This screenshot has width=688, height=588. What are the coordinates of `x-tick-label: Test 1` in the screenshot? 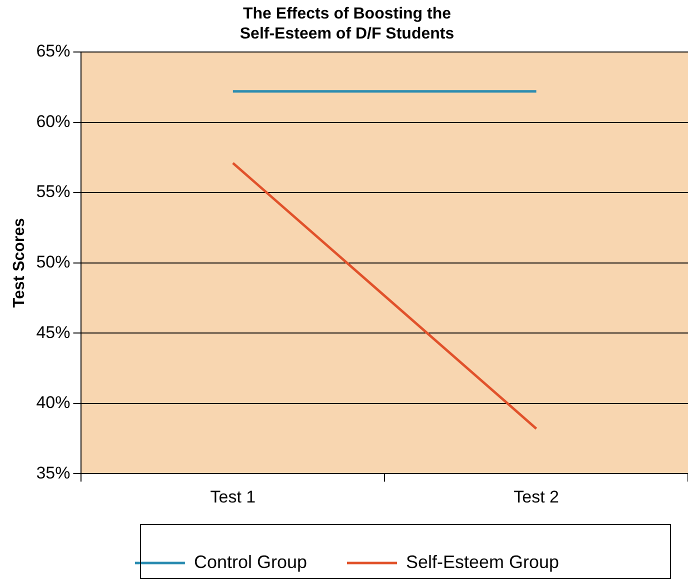 It's located at (233, 496).